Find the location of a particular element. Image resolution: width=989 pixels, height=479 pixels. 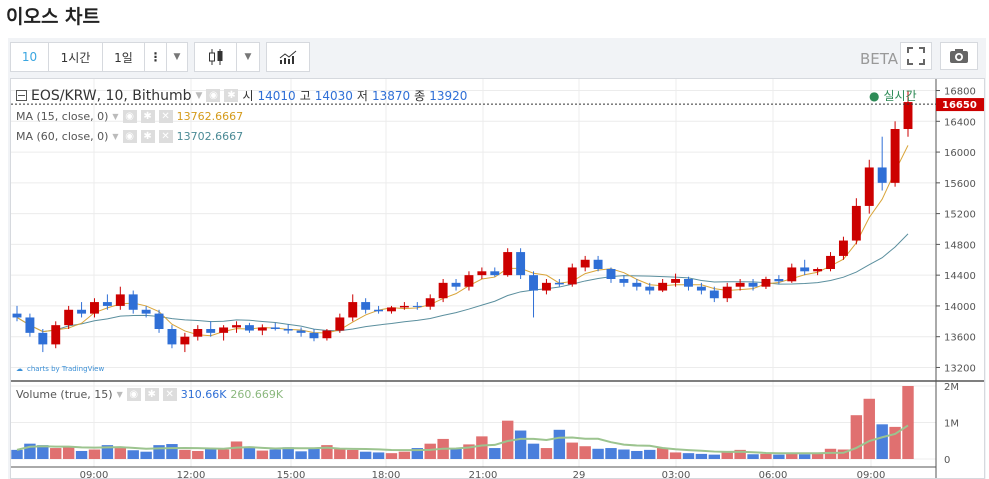

time-tick-label: 29 is located at coordinates (579, 474).